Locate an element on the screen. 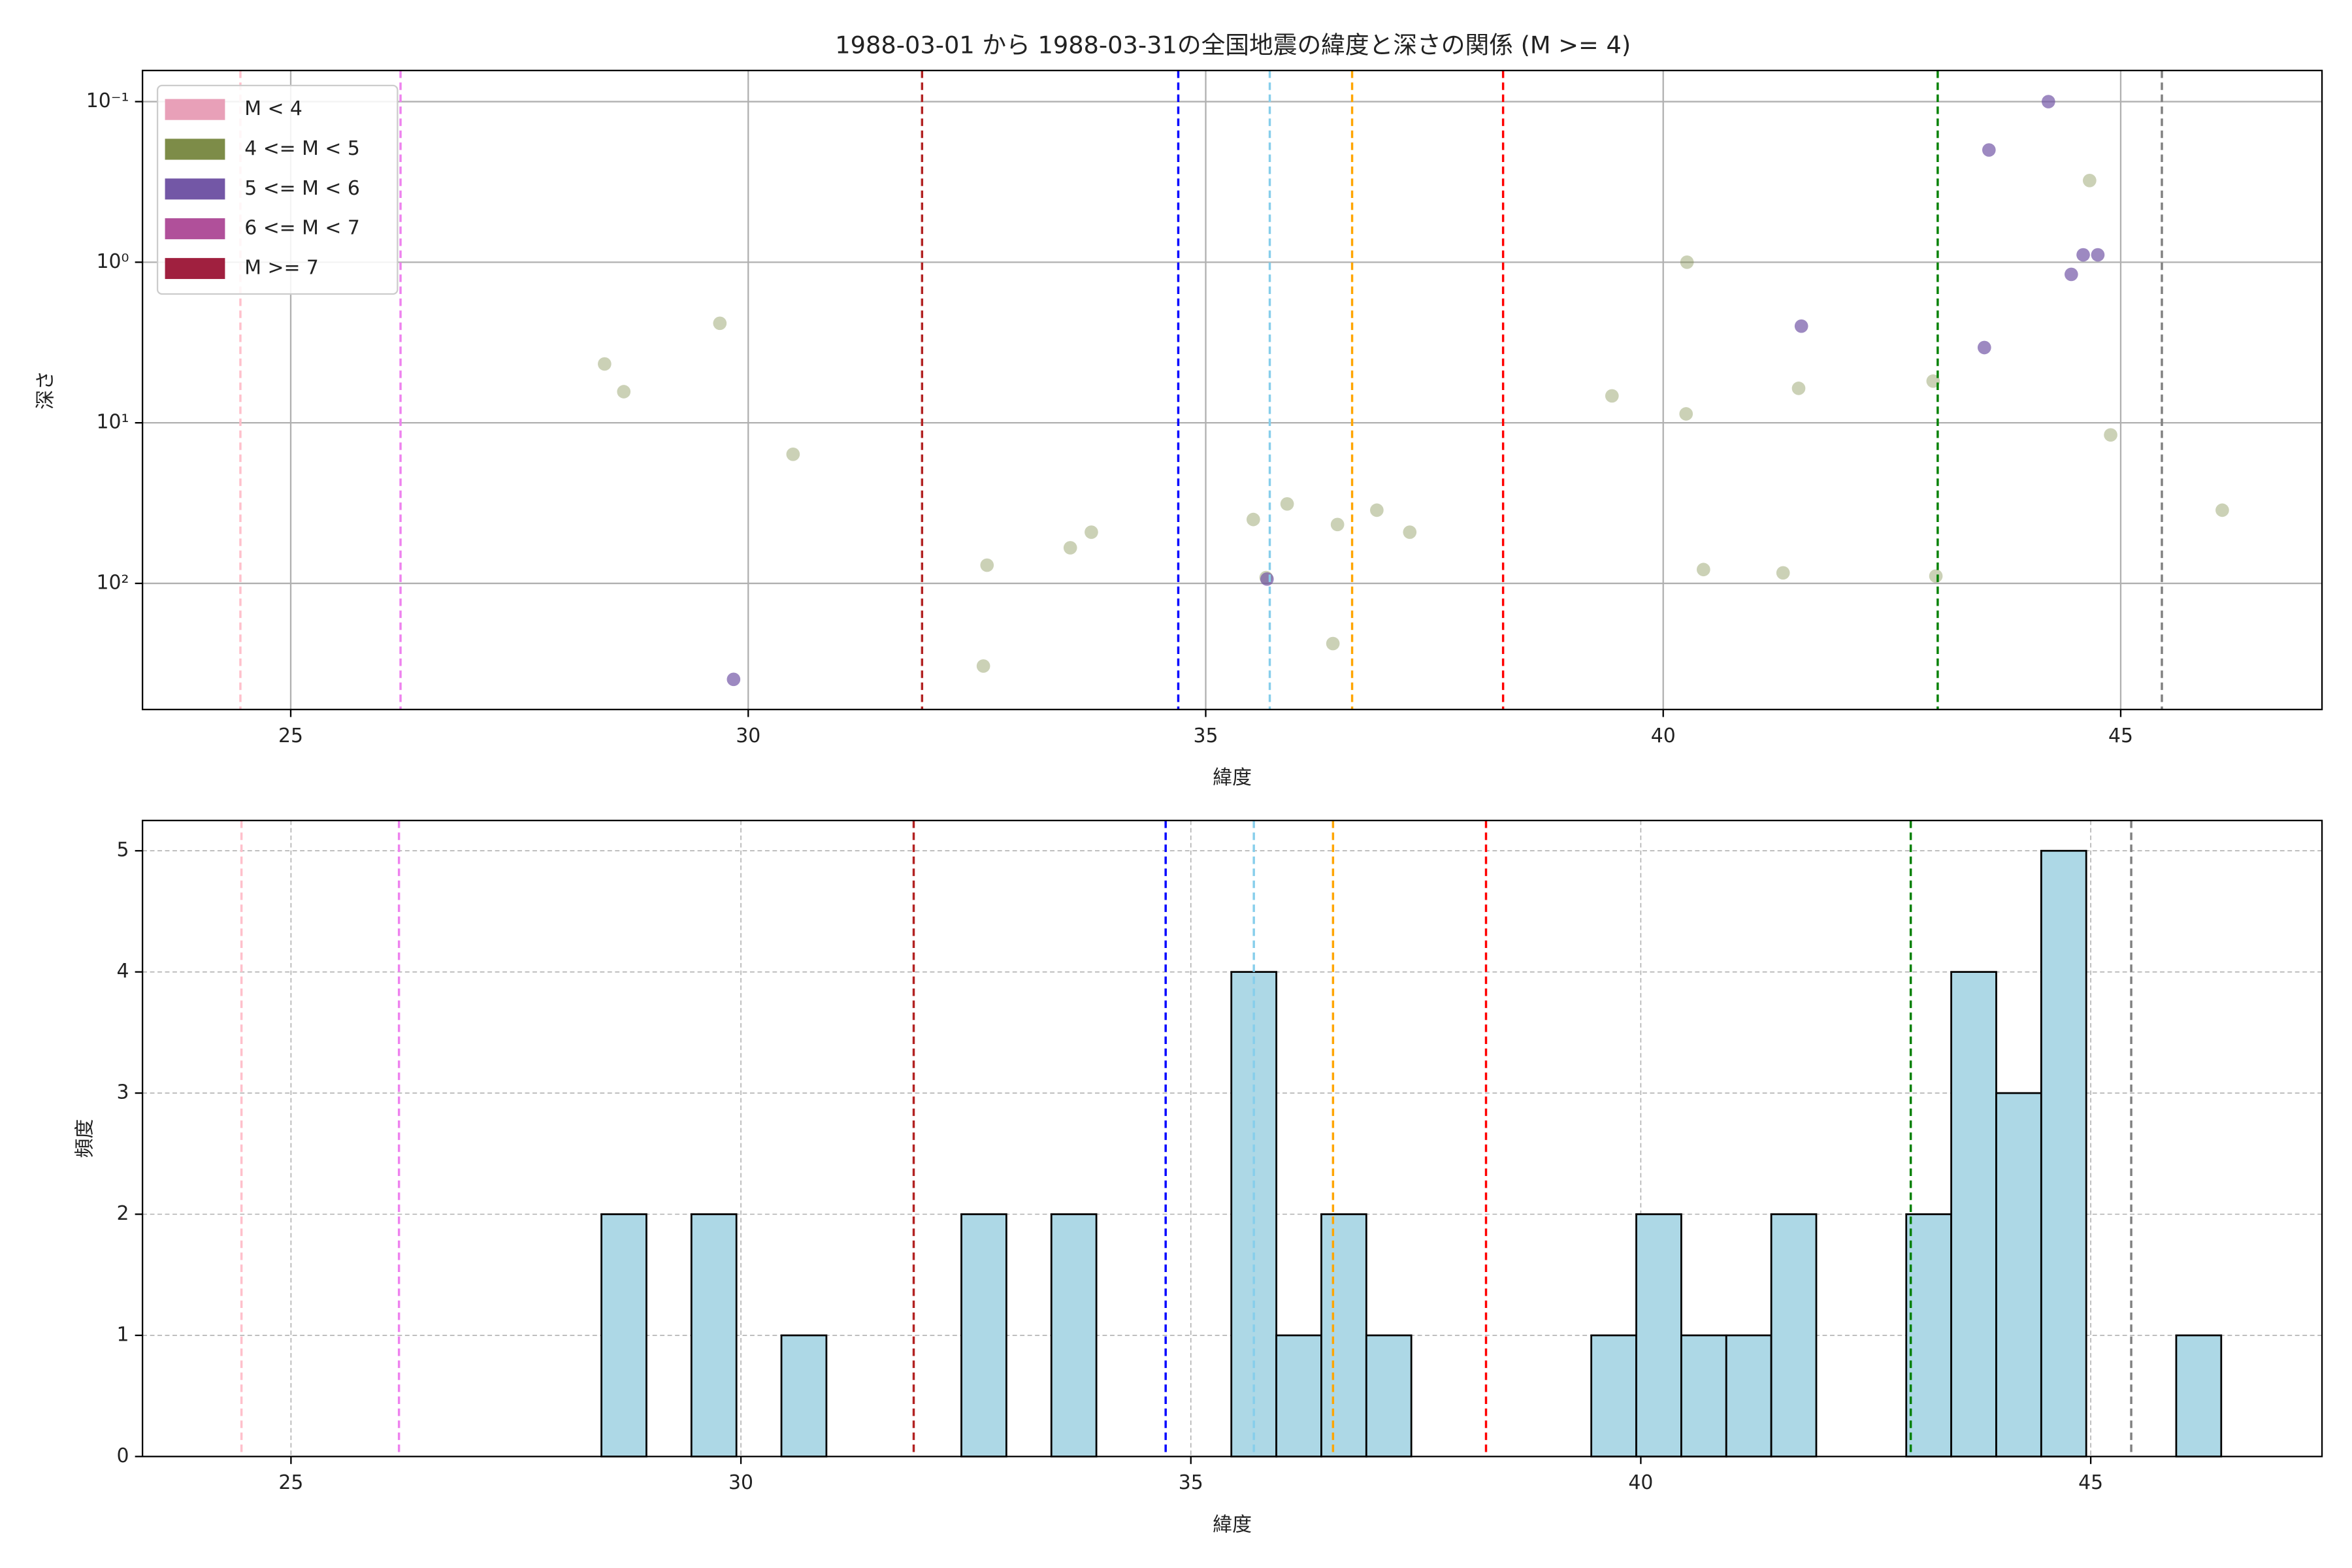  legend-label: M < 4 is located at coordinates (273, 108).